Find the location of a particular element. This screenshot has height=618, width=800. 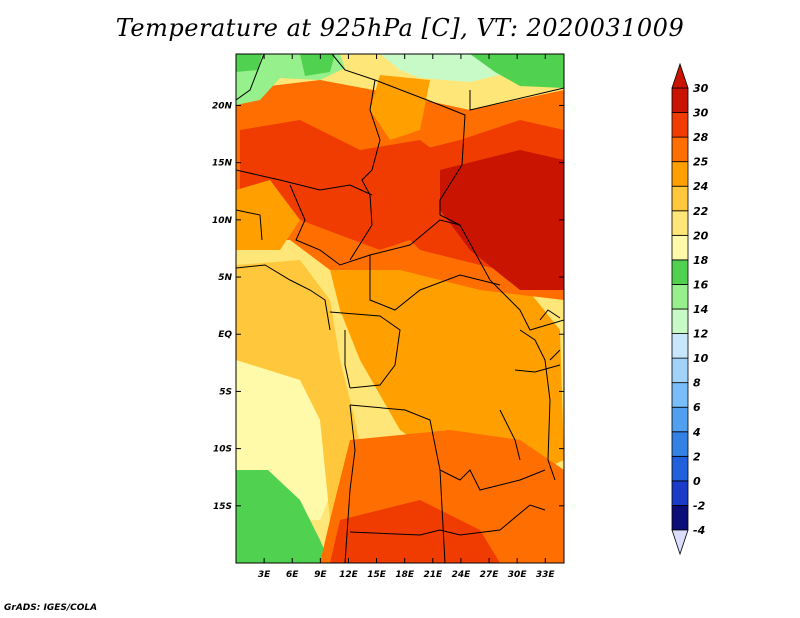

lat-tick-label: 15S is located at coordinates (222, 507).